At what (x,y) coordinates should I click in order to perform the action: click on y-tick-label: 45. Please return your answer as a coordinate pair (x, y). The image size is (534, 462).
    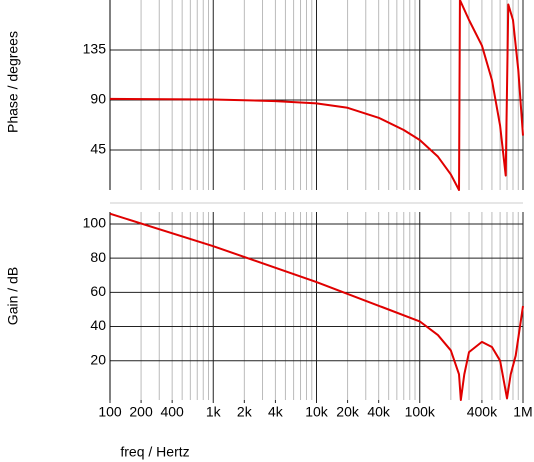
    Looking at the image, I should click on (98, 149).